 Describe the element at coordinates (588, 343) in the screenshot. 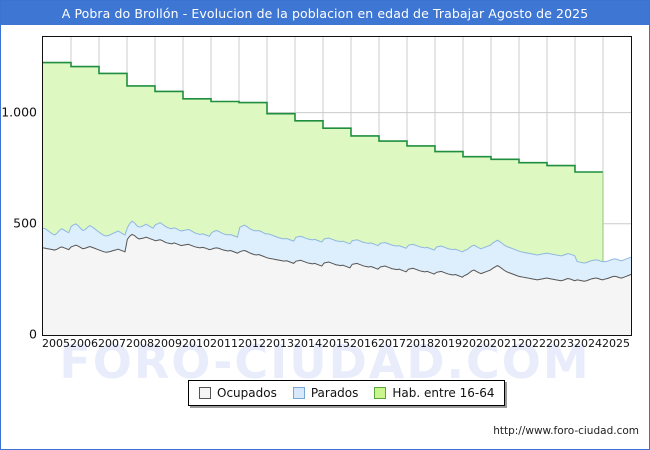

I see `x-axis-tick-label: 2024` at that location.